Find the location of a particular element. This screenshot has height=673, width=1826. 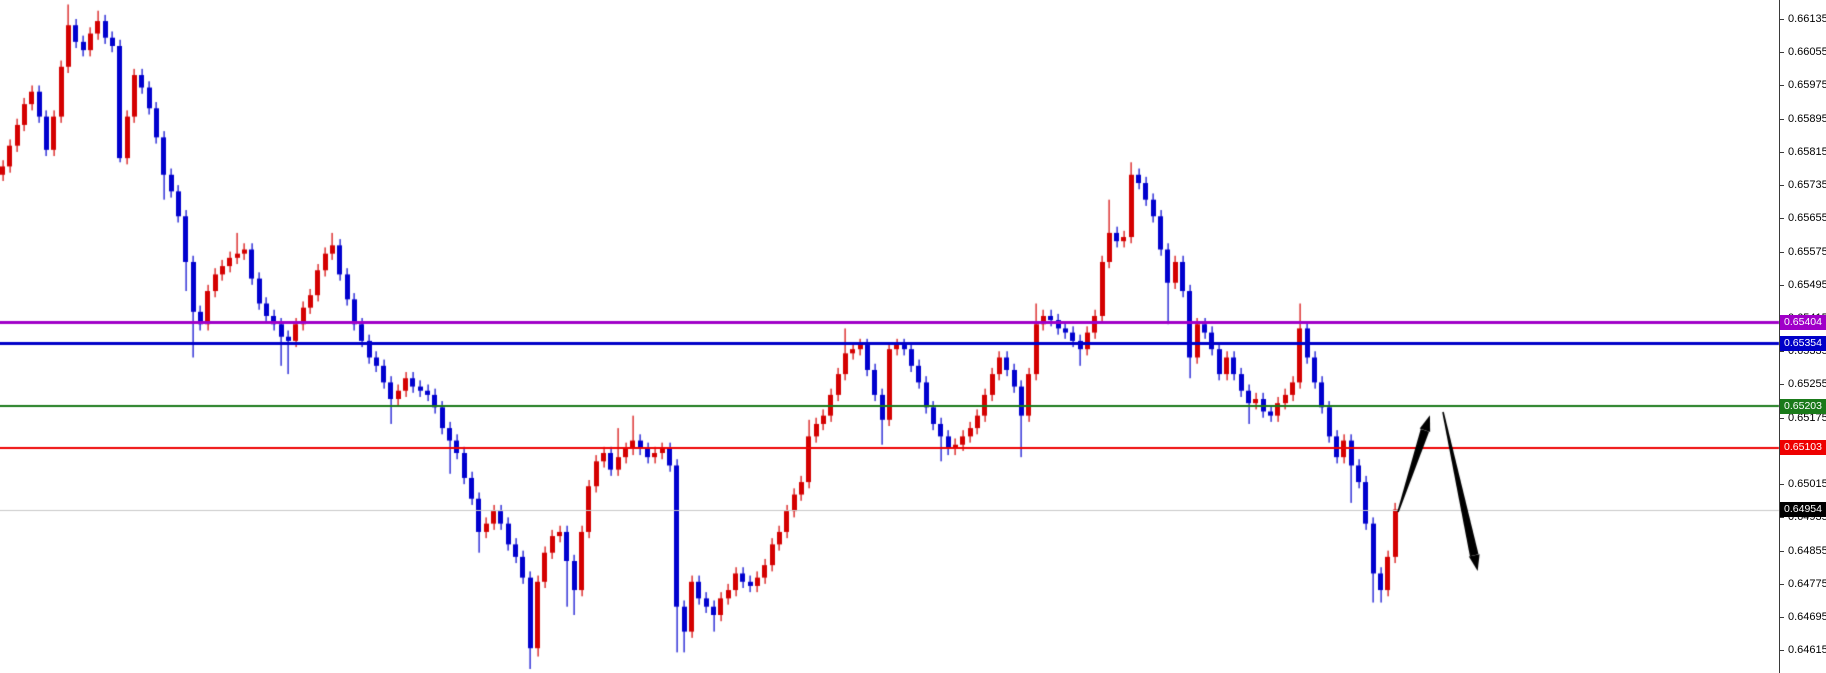

axis-tick-label: 0.65655 is located at coordinates (1807, 218).